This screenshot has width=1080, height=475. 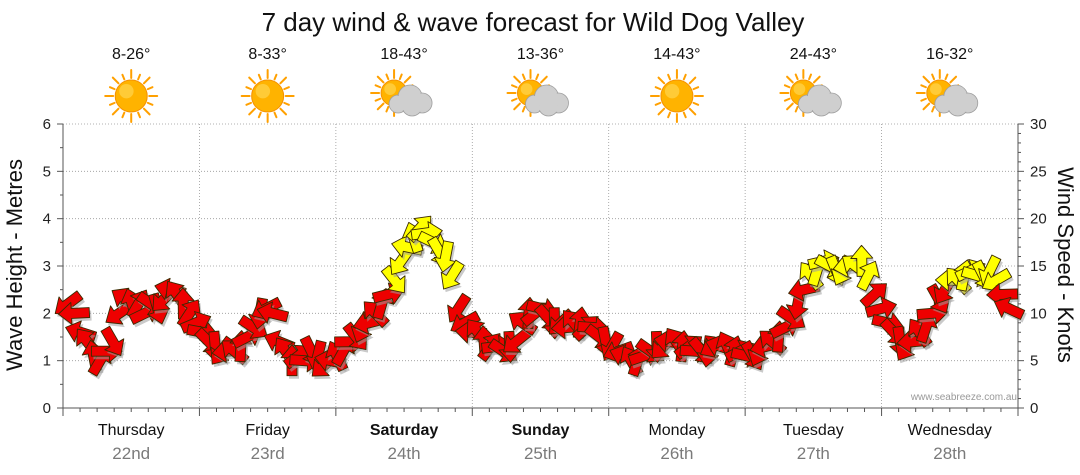 What do you see at coordinates (949, 453) in the screenshot?
I see `day-date-label: 28th` at bounding box center [949, 453].